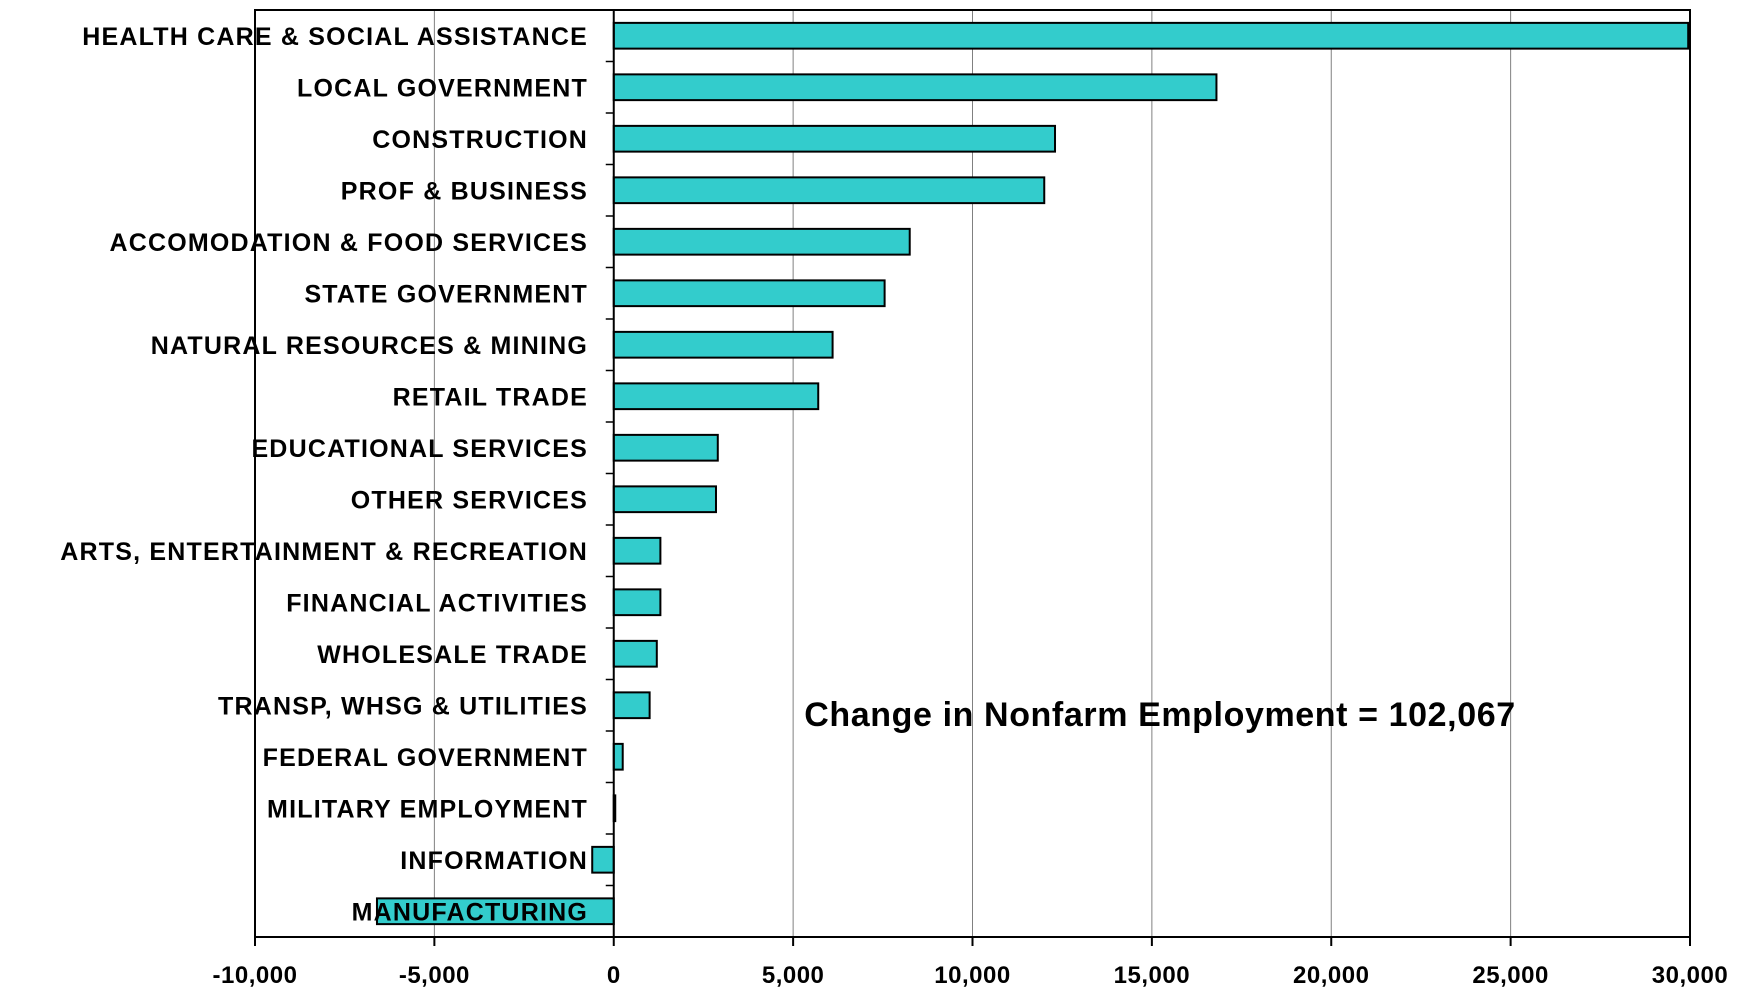  Describe the element at coordinates (437, 603) in the screenshot. I see `category-label: FINANCIAL ACTIVITIES` at that location.